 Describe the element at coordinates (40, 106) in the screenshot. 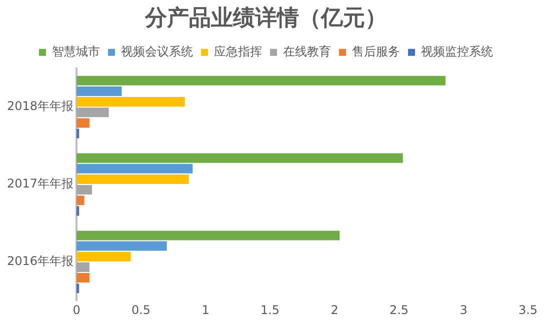

I see `y-tick-label: 2018年年报` at that location.